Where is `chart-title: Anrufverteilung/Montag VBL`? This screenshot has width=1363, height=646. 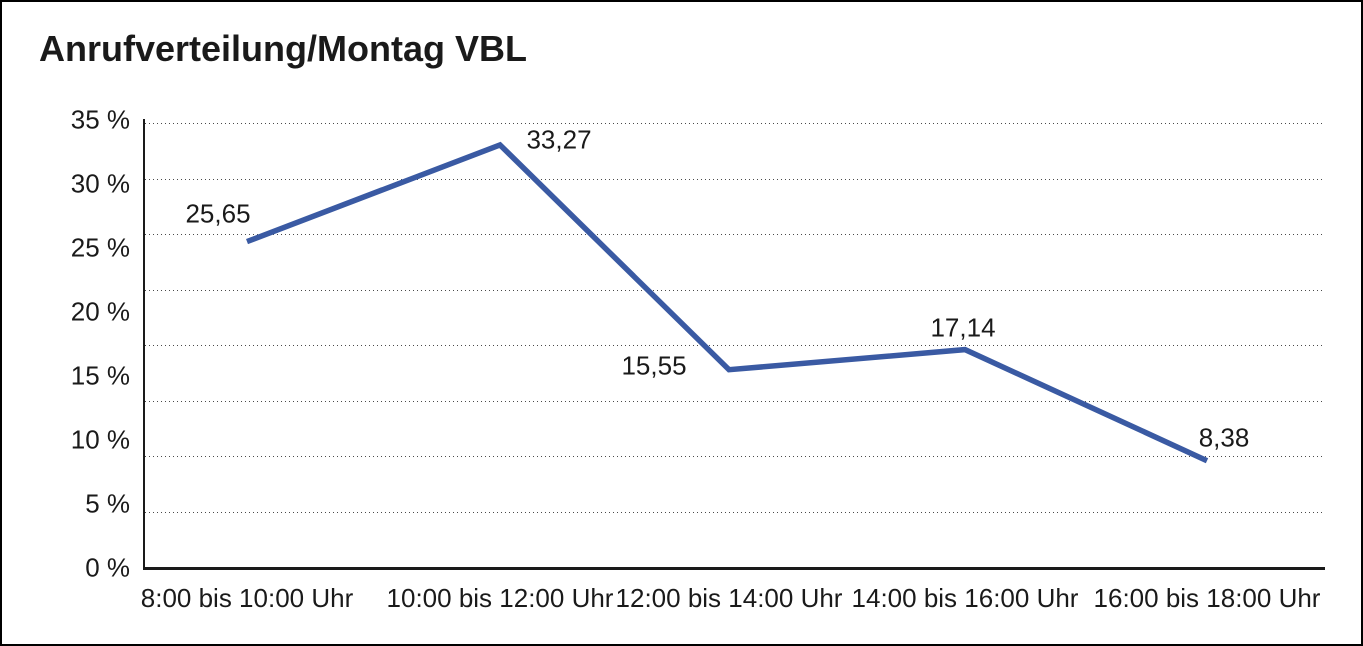
chart-title: Anrufverteilung/Montag VBL is located at coordinates (283, 48).